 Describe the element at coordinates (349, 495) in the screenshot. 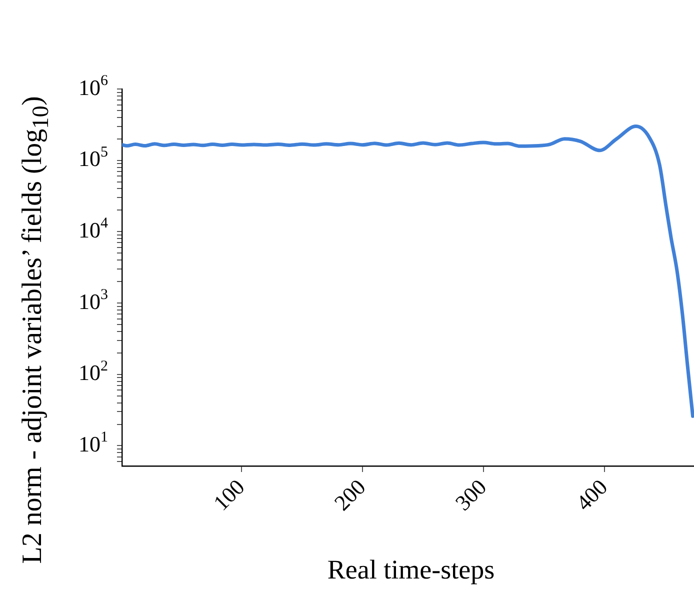

I see `x-tick-label: 200` at that location.